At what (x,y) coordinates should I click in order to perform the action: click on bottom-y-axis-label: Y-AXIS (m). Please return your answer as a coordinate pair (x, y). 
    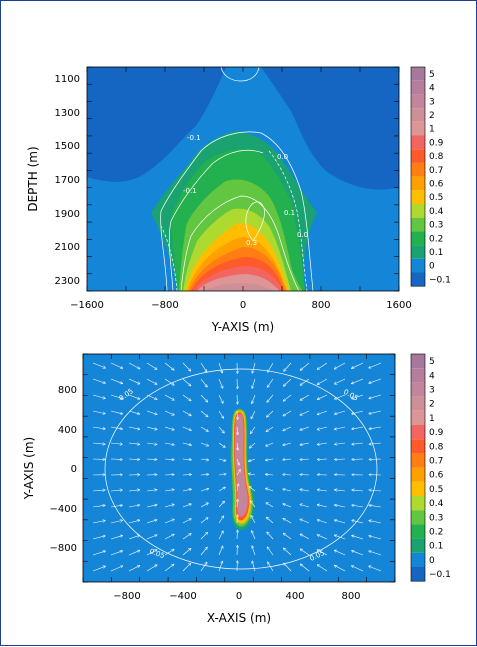
    Looking at the image, I should click on (29, 468).